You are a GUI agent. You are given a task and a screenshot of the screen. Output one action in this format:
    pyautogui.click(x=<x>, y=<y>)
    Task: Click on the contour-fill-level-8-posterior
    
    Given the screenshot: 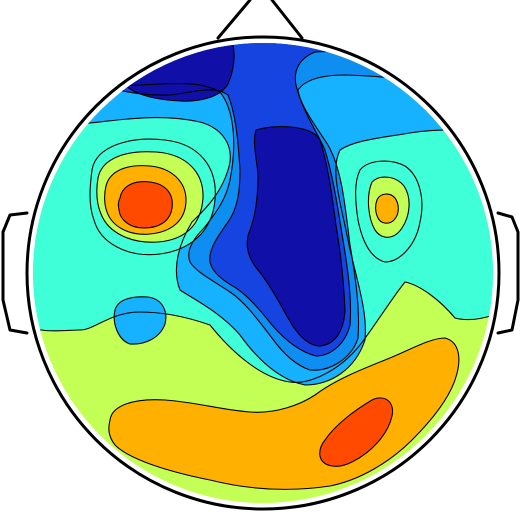 What is the action you would take?
    pyautogui.click(x=356, y=432)
    